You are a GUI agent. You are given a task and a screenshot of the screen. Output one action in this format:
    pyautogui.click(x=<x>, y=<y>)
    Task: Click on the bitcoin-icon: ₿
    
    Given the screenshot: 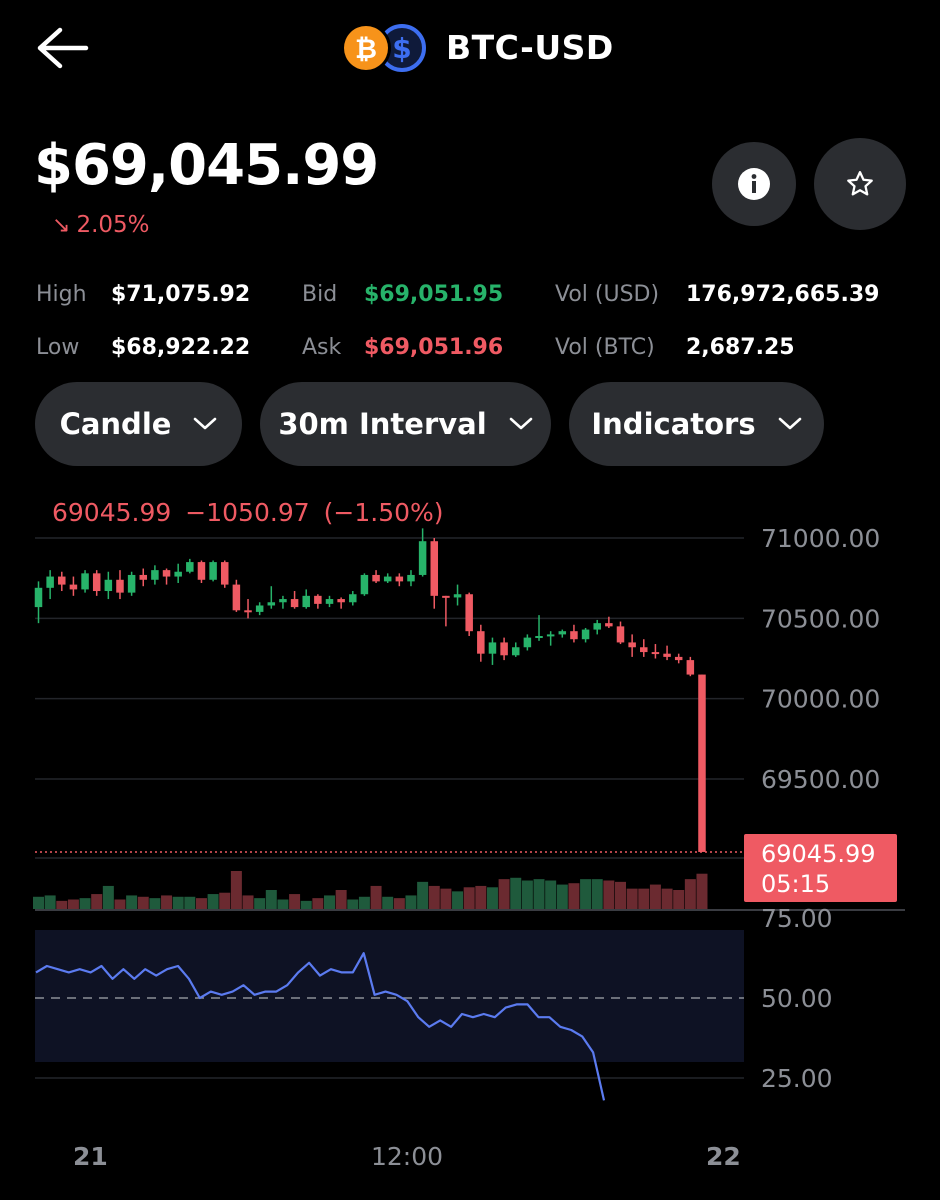 What is the action you would take?
    pyautogui.click(x=366, y=48)
    